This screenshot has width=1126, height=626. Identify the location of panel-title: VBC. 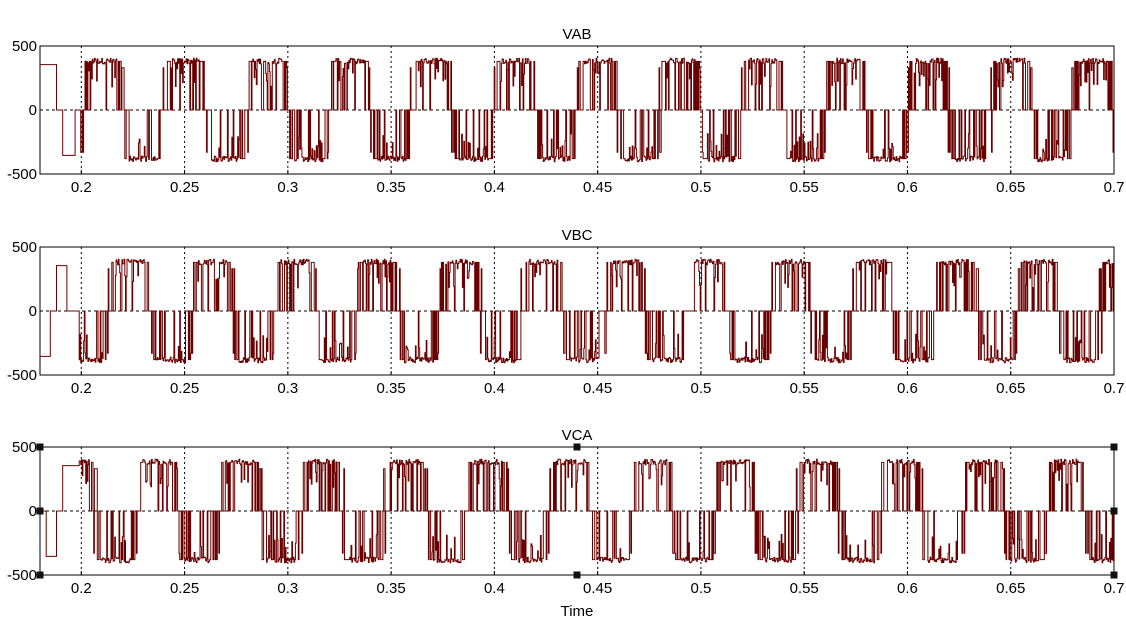
(577, 235).